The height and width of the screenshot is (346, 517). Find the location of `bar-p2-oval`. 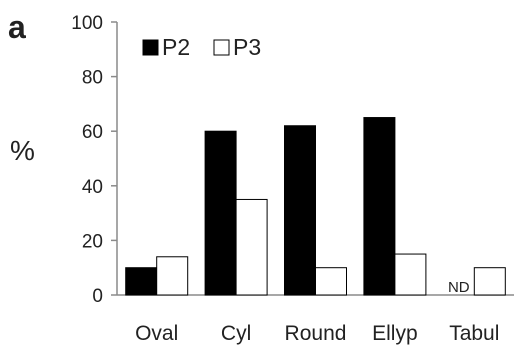

bar-p2-oval is located at coordinates (141, 281).